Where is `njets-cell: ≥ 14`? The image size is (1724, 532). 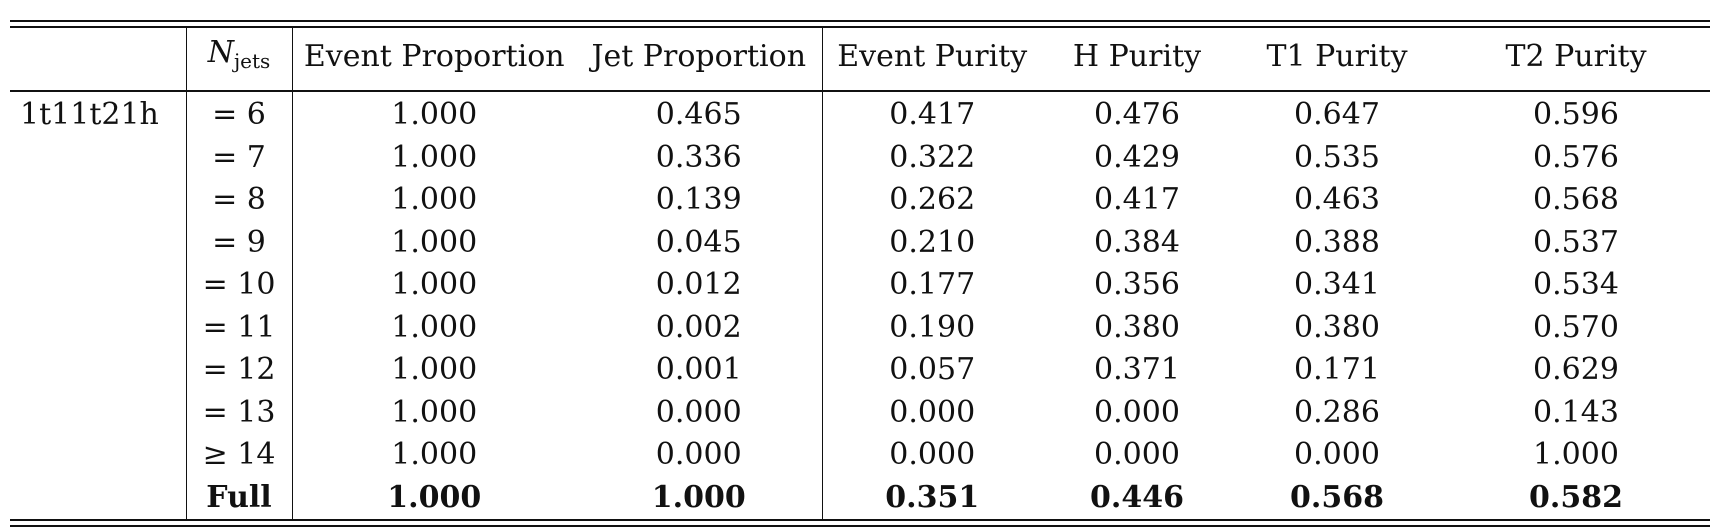 njets-cell: ≥ 14 is located at coordinates (239, 455).